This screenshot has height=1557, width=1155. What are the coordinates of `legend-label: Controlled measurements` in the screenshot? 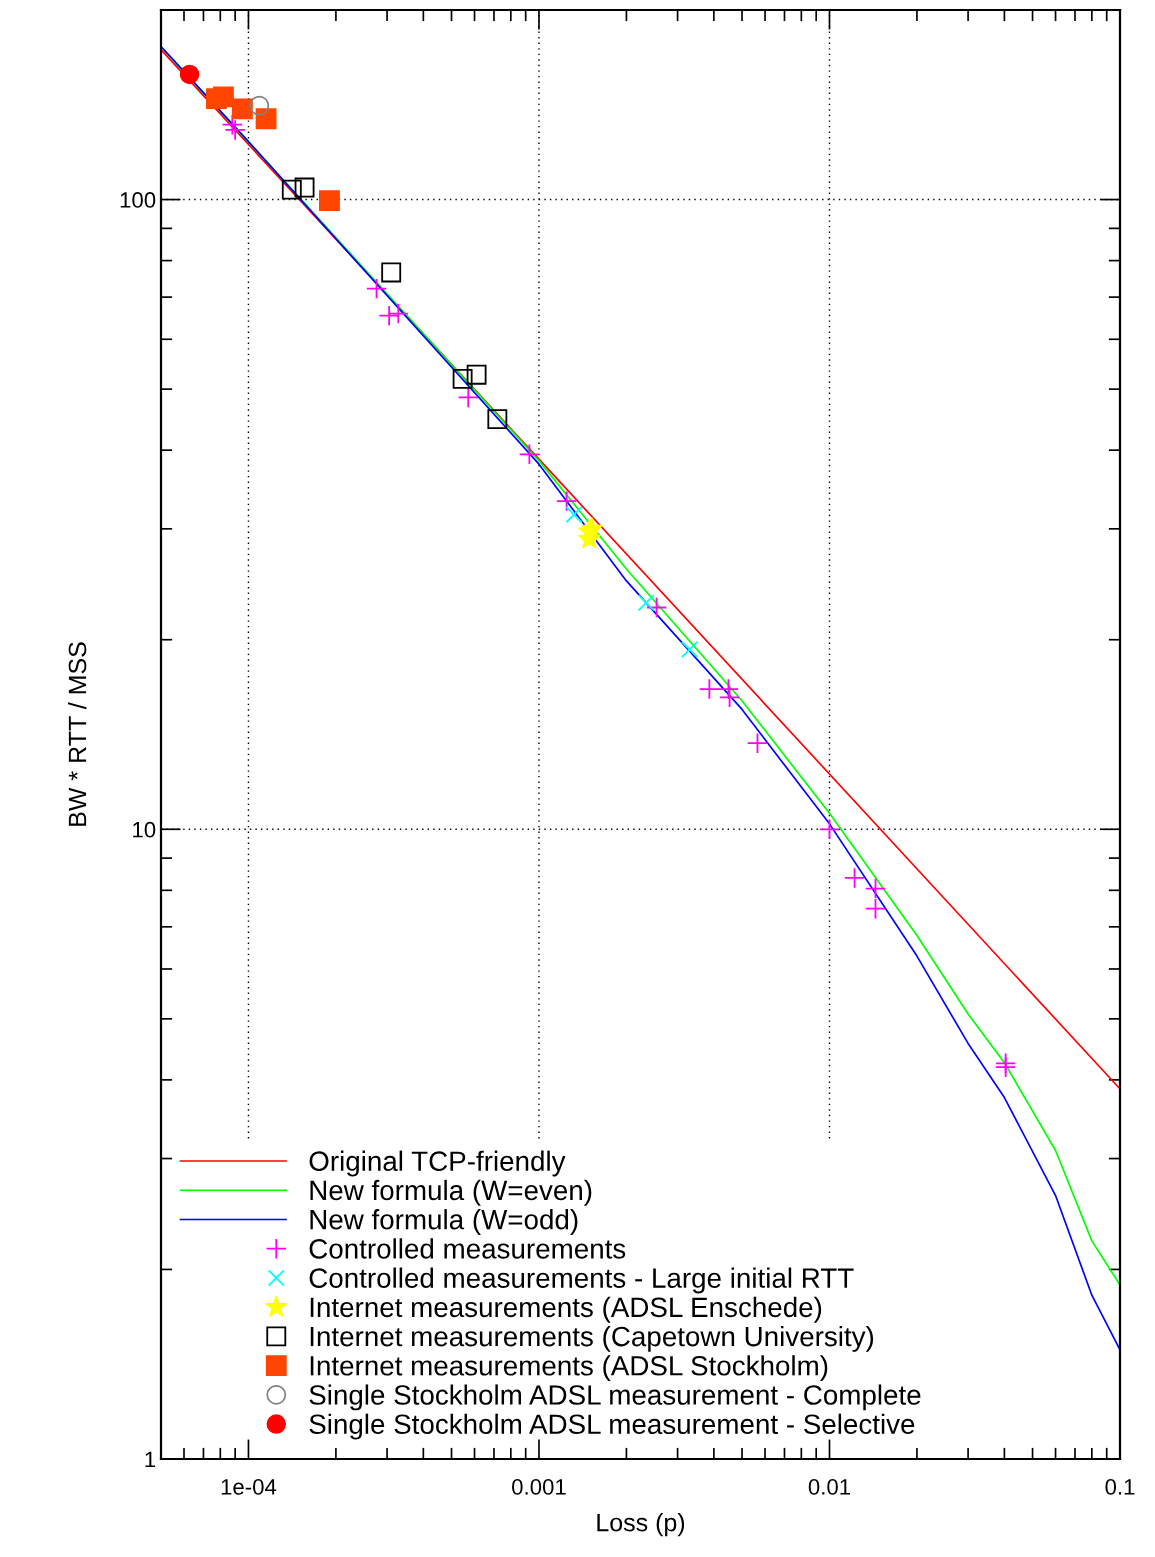 It's located at (467, 1248).